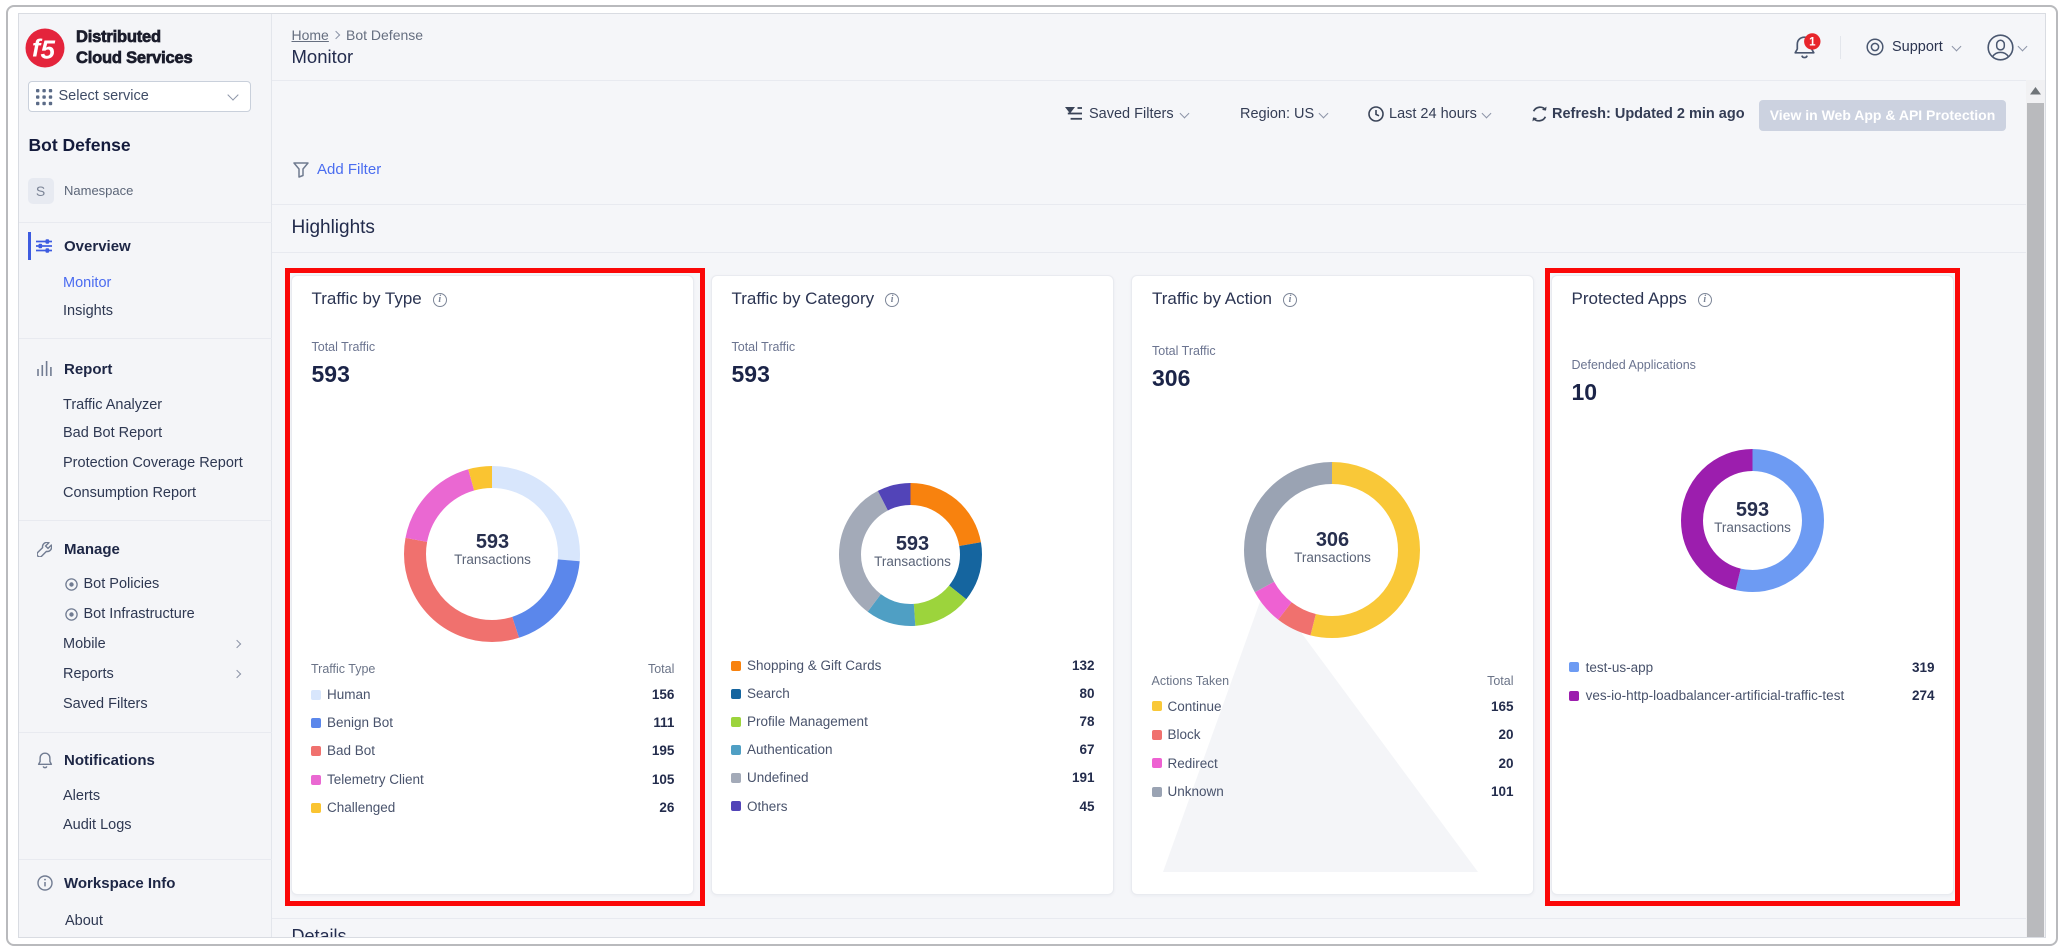 This screenshot has width=2063, height=946. Describe the element at coordinates (37, 49) in the screenshot. I see `svg-text: f` at that location.